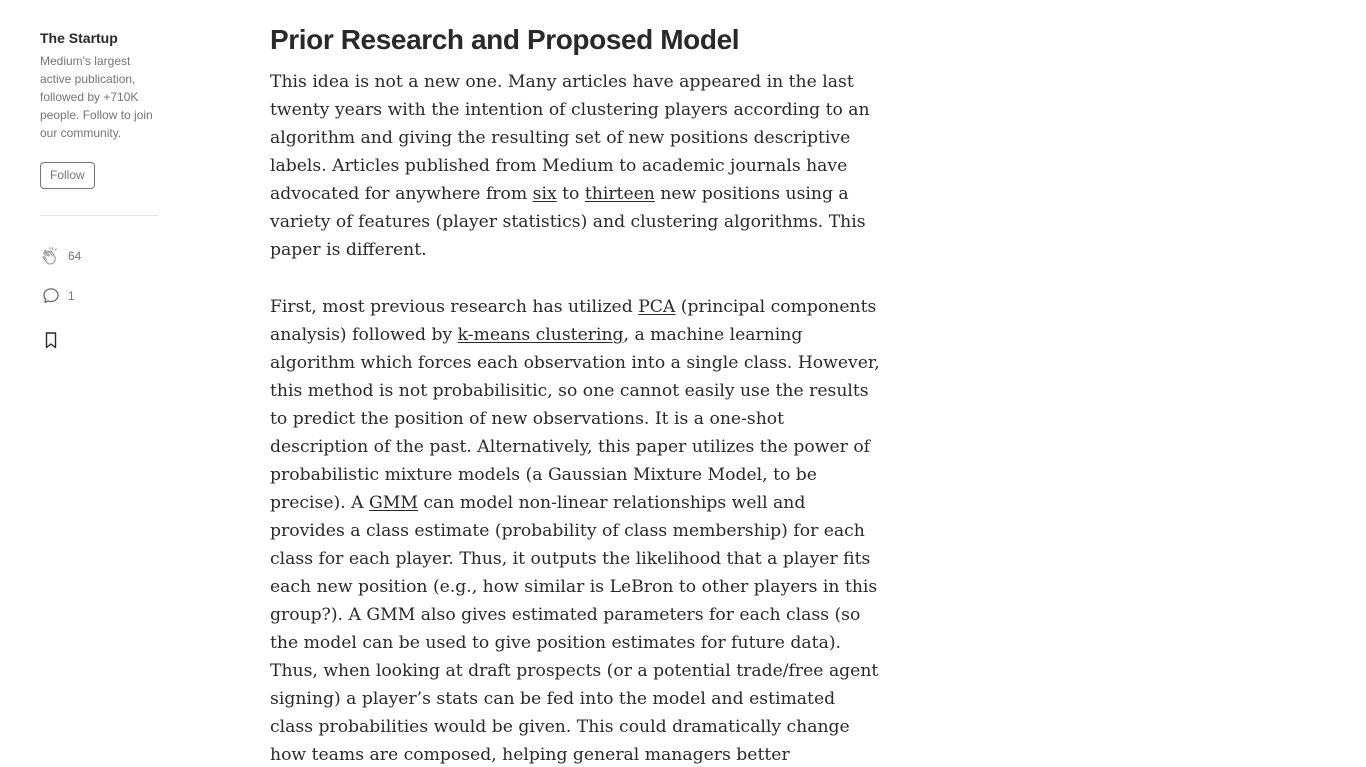 Image resolution: width=1366 pixels, height=767 pixels. I want to click on sidebar-divider, so click(99, 215).